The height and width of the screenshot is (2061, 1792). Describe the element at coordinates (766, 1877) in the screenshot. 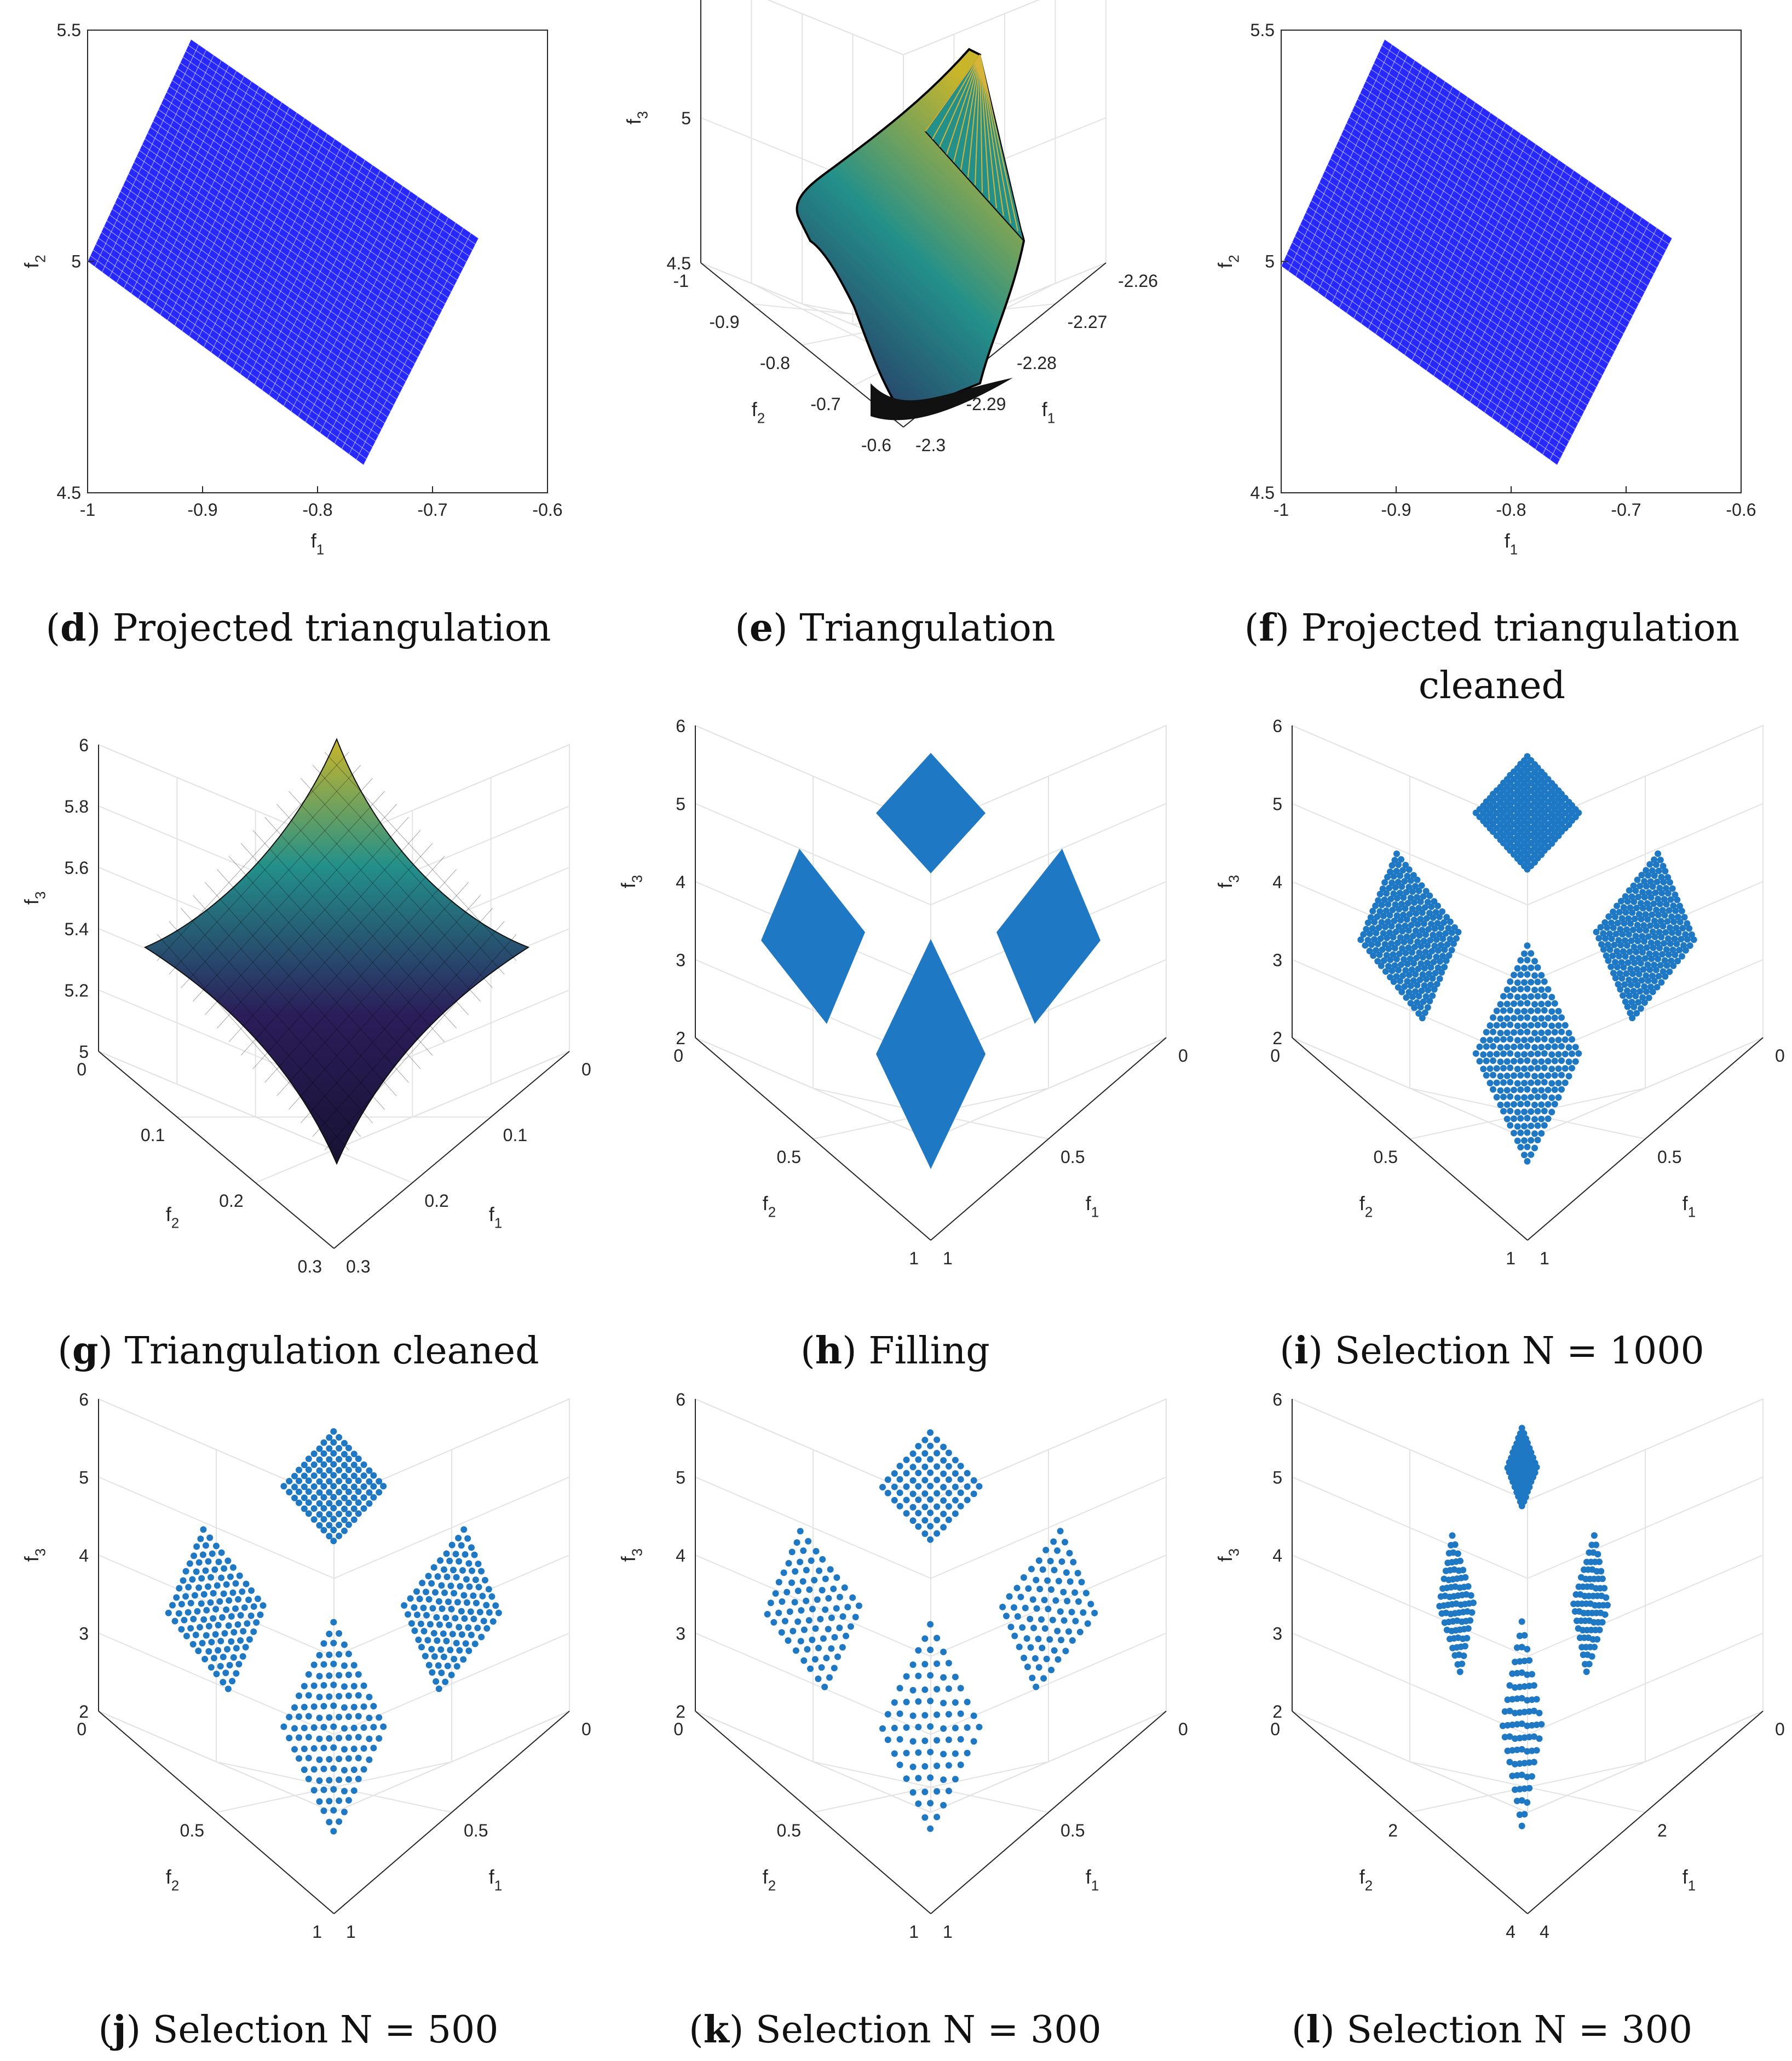

I see `y-axis-label-letter: f` at that location.